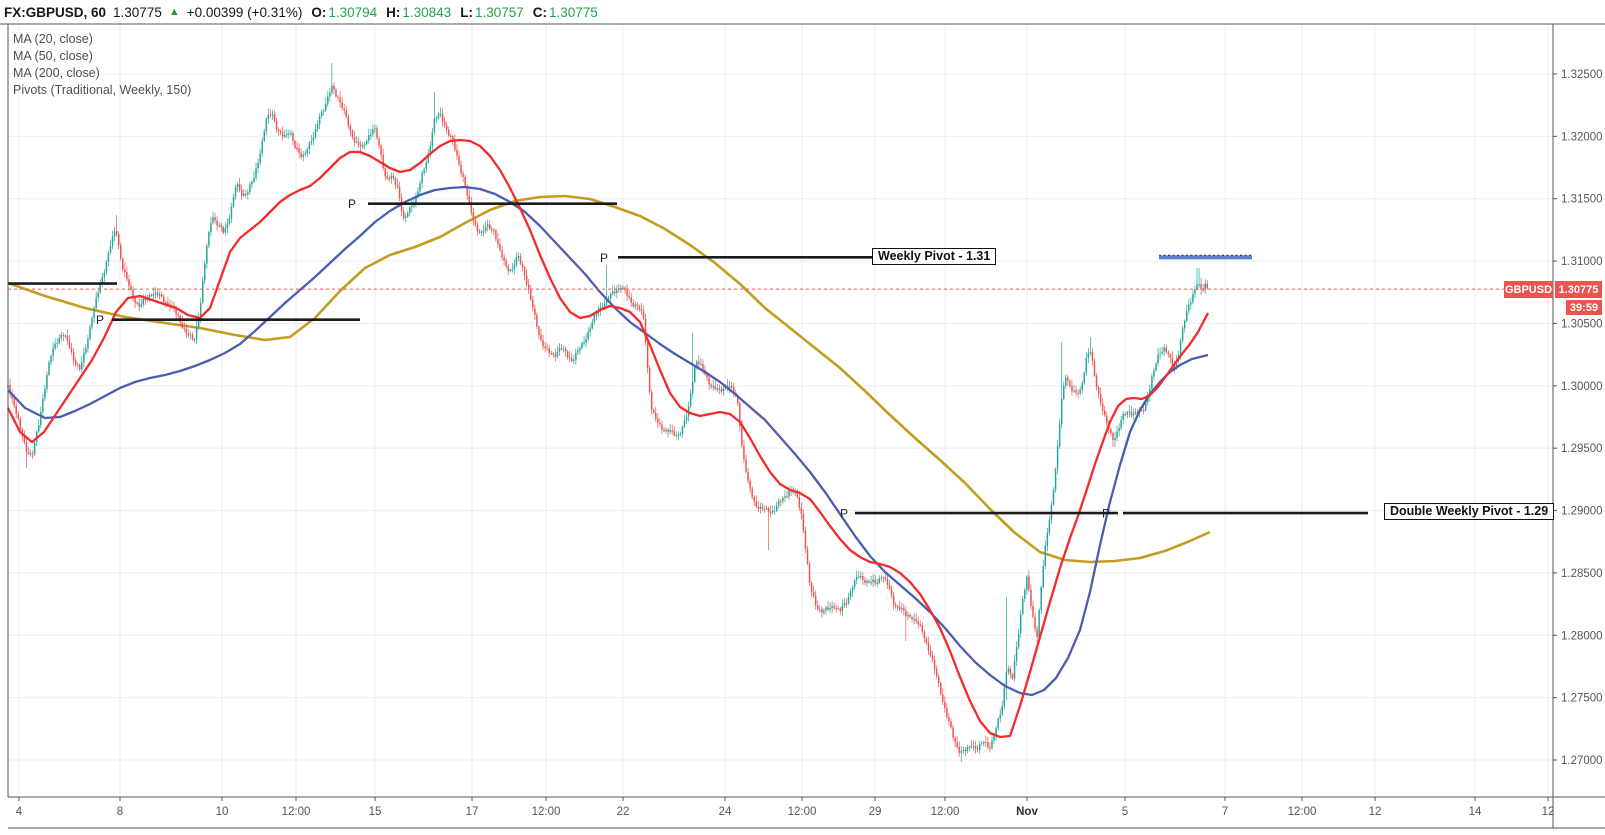 The image size is (1605, 835). Describe the element at coordinates (725, 812) in the screenshot. I see `time-tick-label: 24` at that location.